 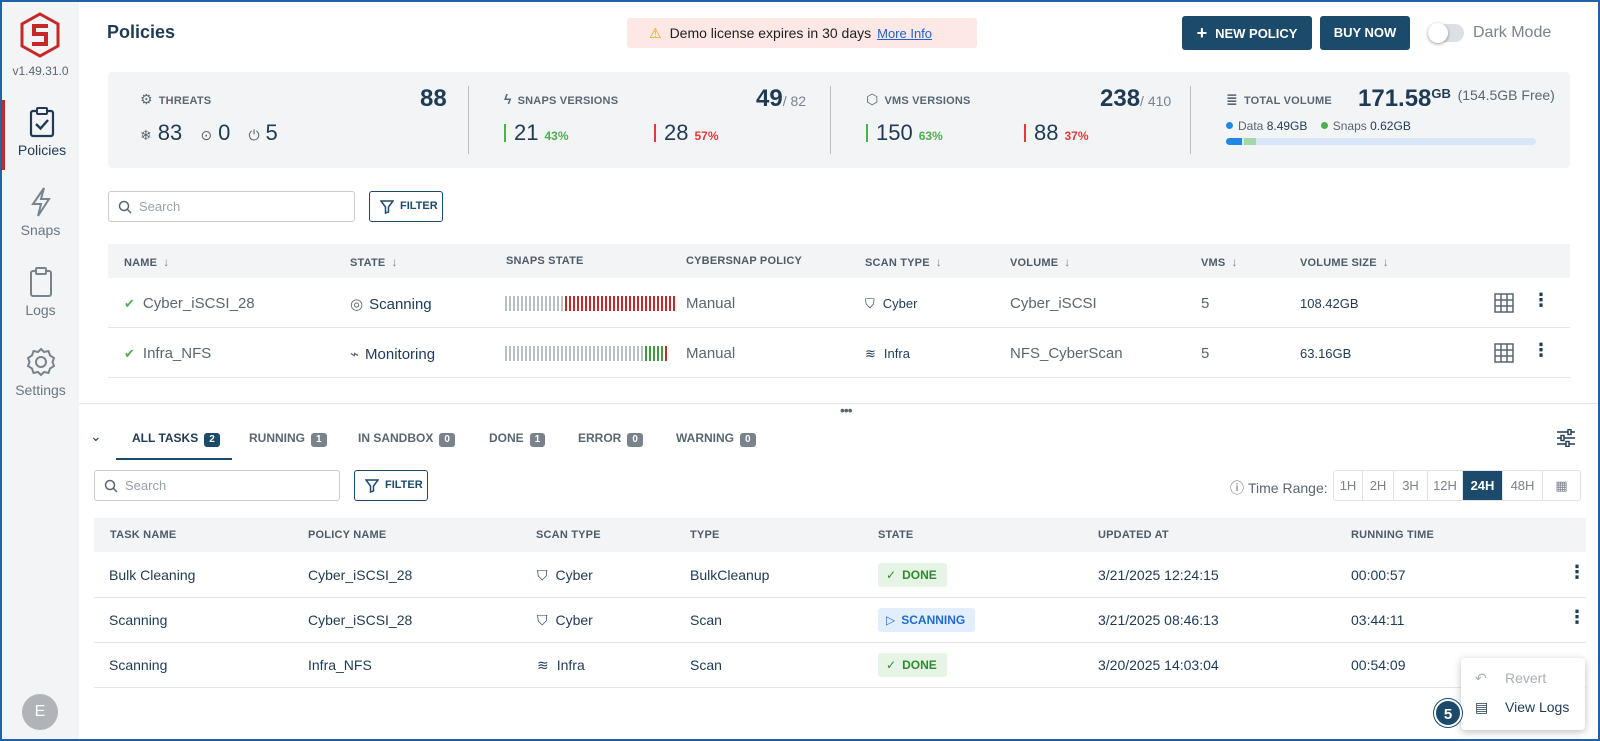 What do you see at coordinates (545, 261) in the screenshot?
I see `column-header-snaps-state: SNAPS STATE` at bounding box center [545, 261].